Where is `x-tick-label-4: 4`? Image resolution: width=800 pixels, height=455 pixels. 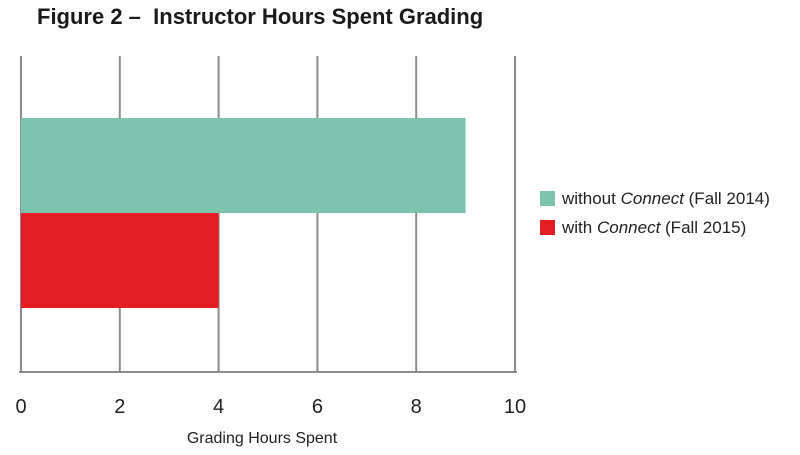
x-tick-label-4: 4 is located at coordinates (218, 407).